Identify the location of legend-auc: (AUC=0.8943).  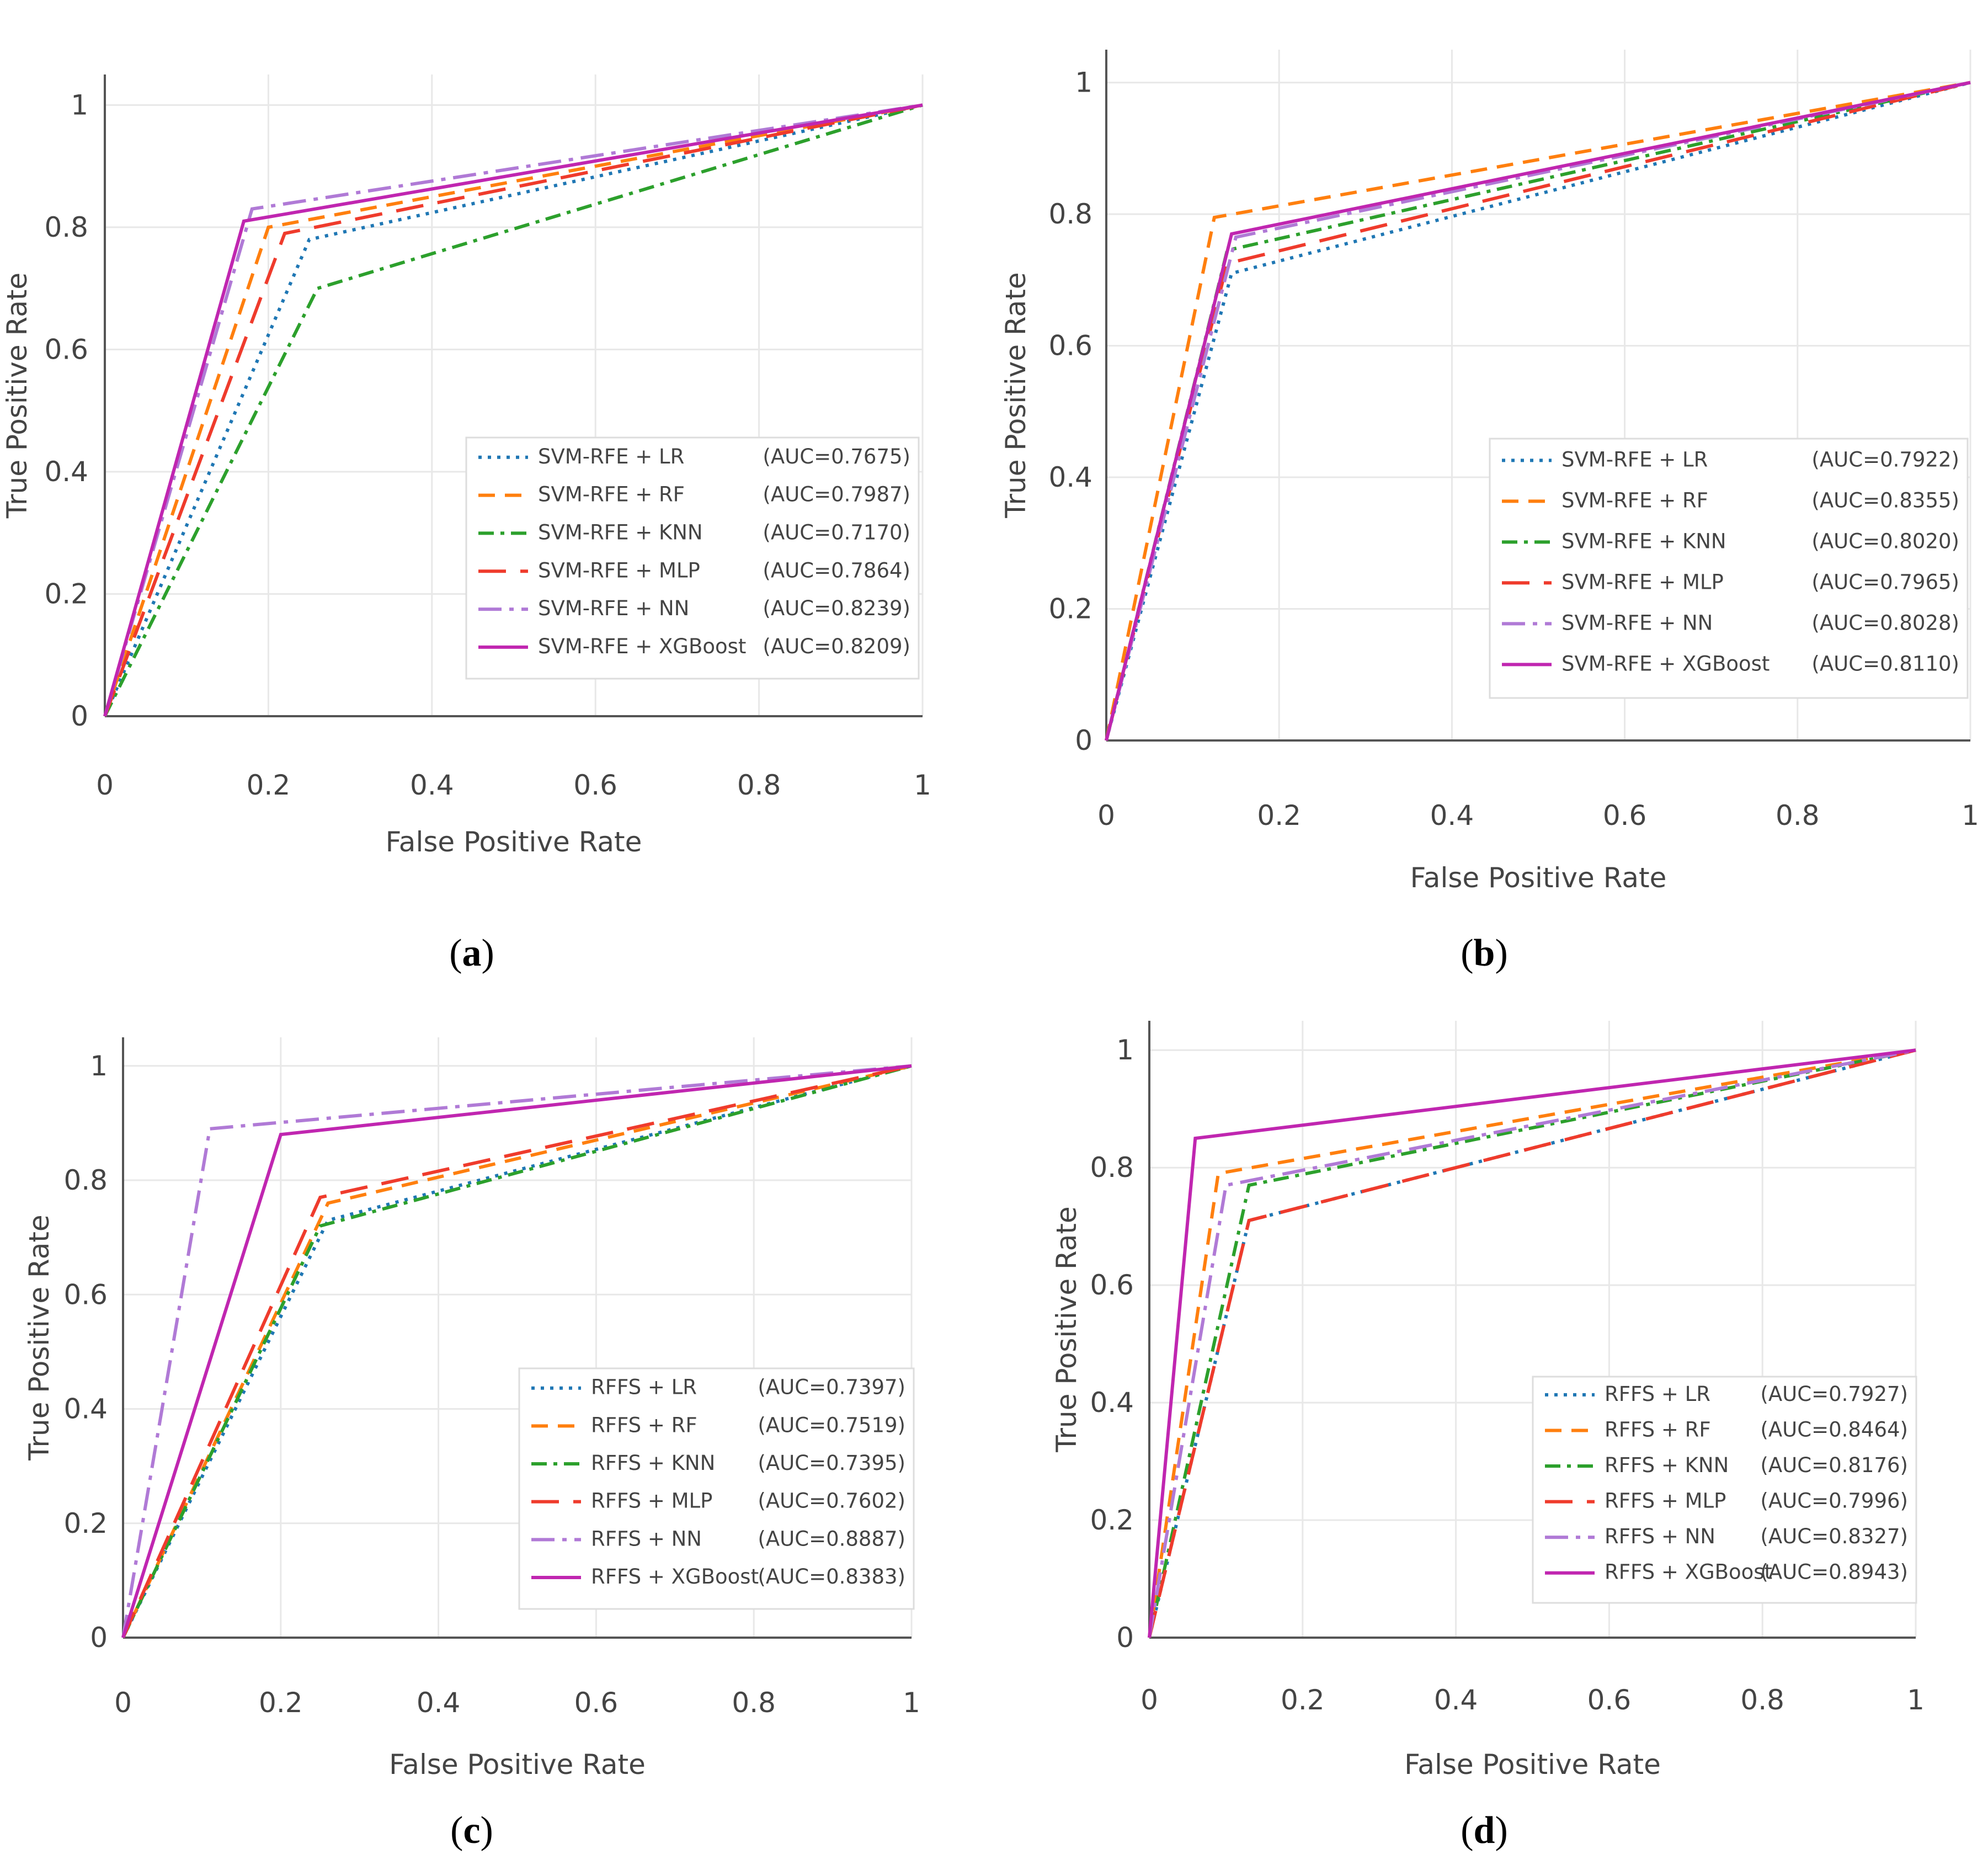
(1834, 1572).